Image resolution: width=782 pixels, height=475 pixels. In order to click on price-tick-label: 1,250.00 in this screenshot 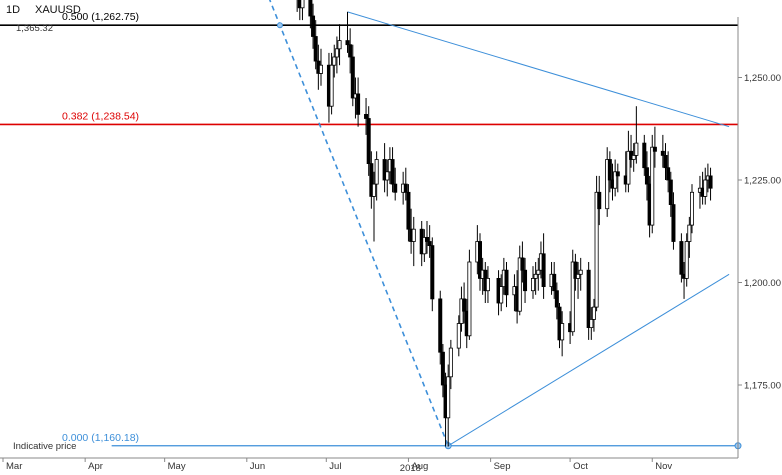, I will do `click(762, 78)`.